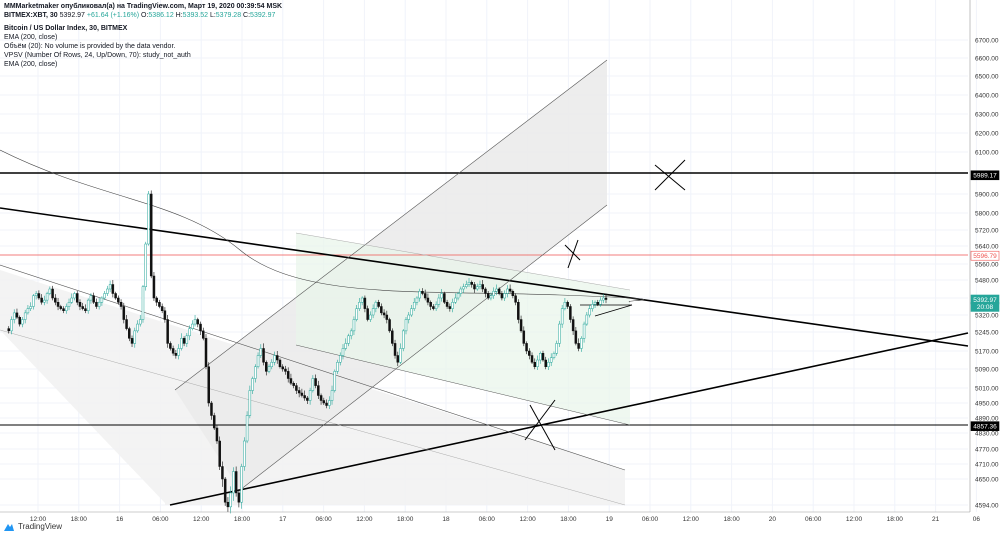 Image resolution: width=1000 pixels, height=537 pixels. What do you see at coordinates (446, 519) in the screenshot?
I see `x-tick-label: 18` at bounding box center [446, 519].